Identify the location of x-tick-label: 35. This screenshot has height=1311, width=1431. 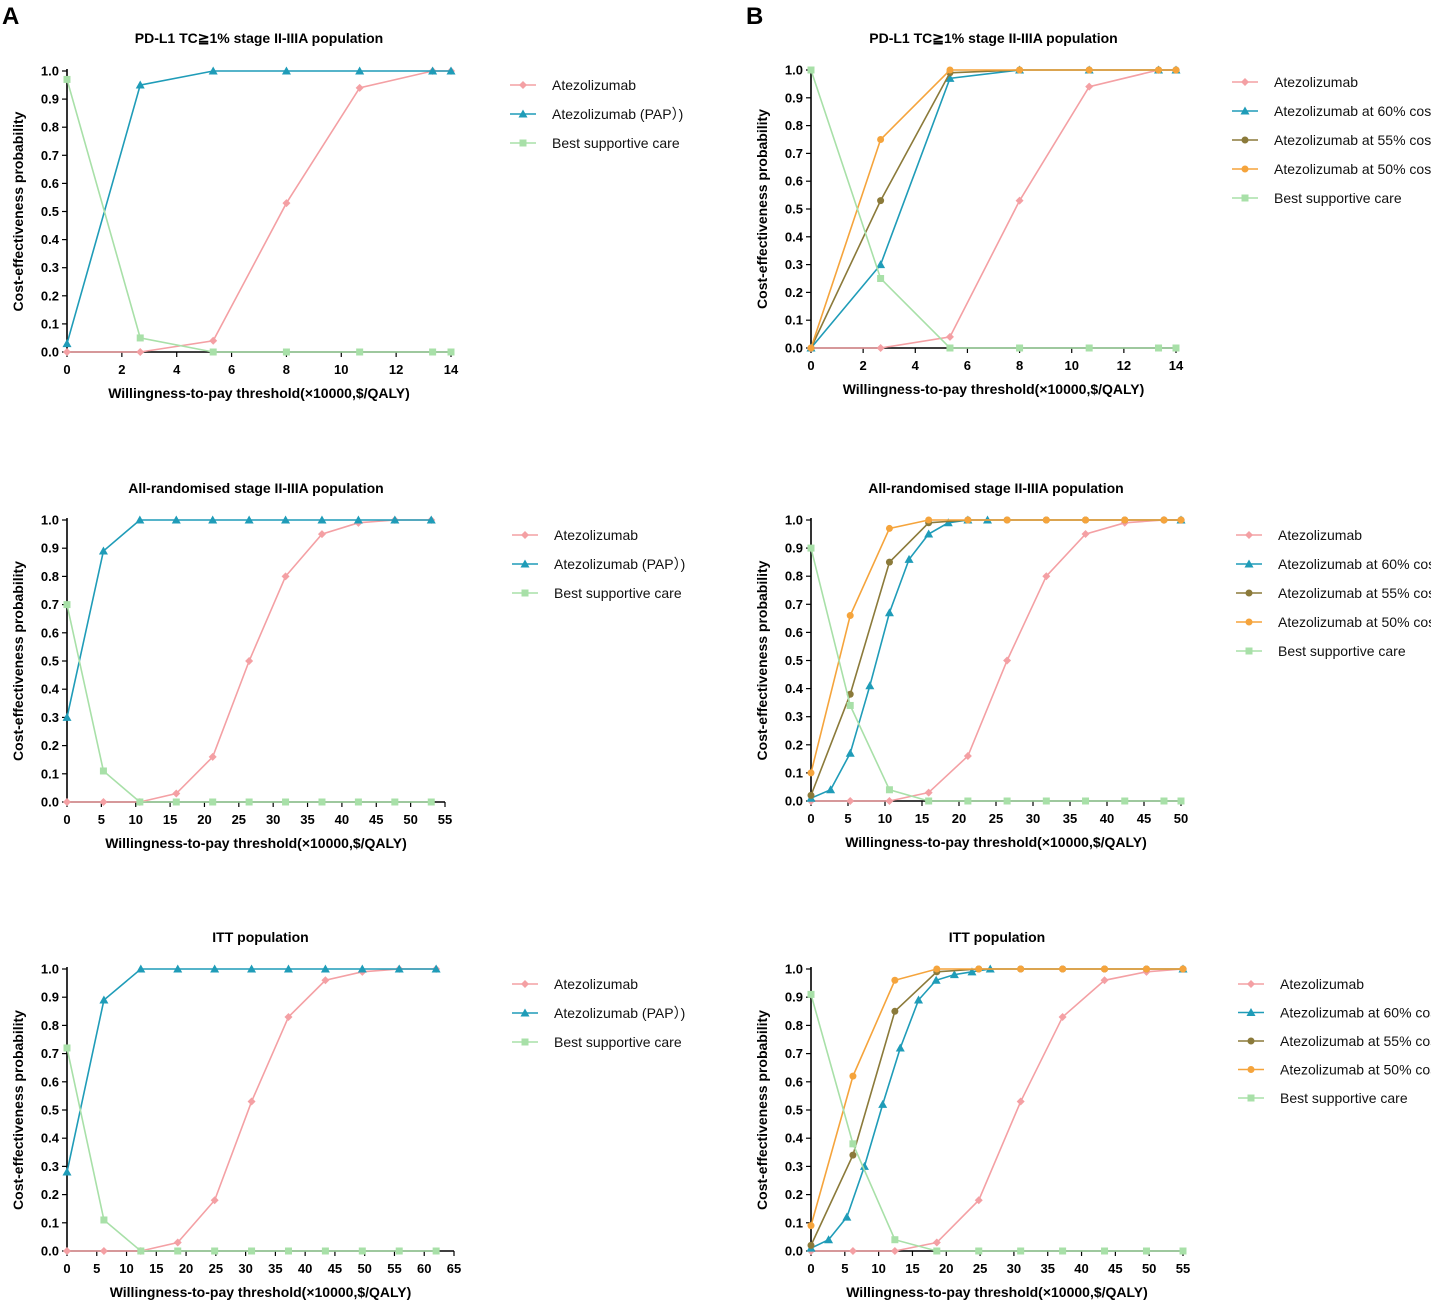
(275, 1268).